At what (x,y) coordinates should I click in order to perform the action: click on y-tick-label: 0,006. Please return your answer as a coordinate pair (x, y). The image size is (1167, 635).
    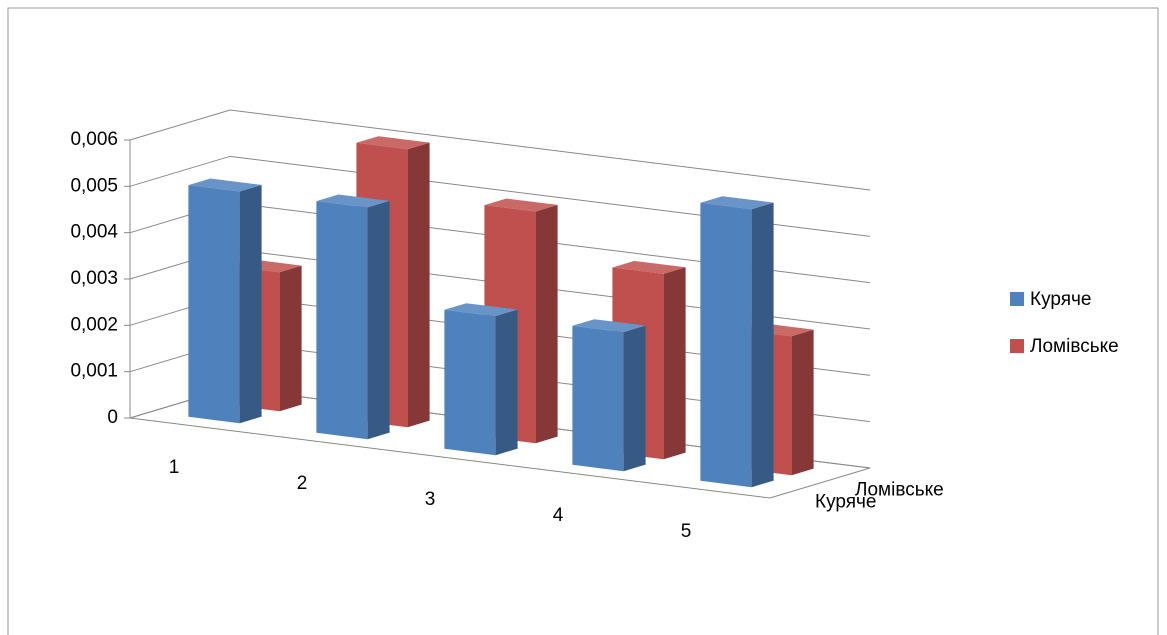
    Looking at the image, I should click on (94, 139).